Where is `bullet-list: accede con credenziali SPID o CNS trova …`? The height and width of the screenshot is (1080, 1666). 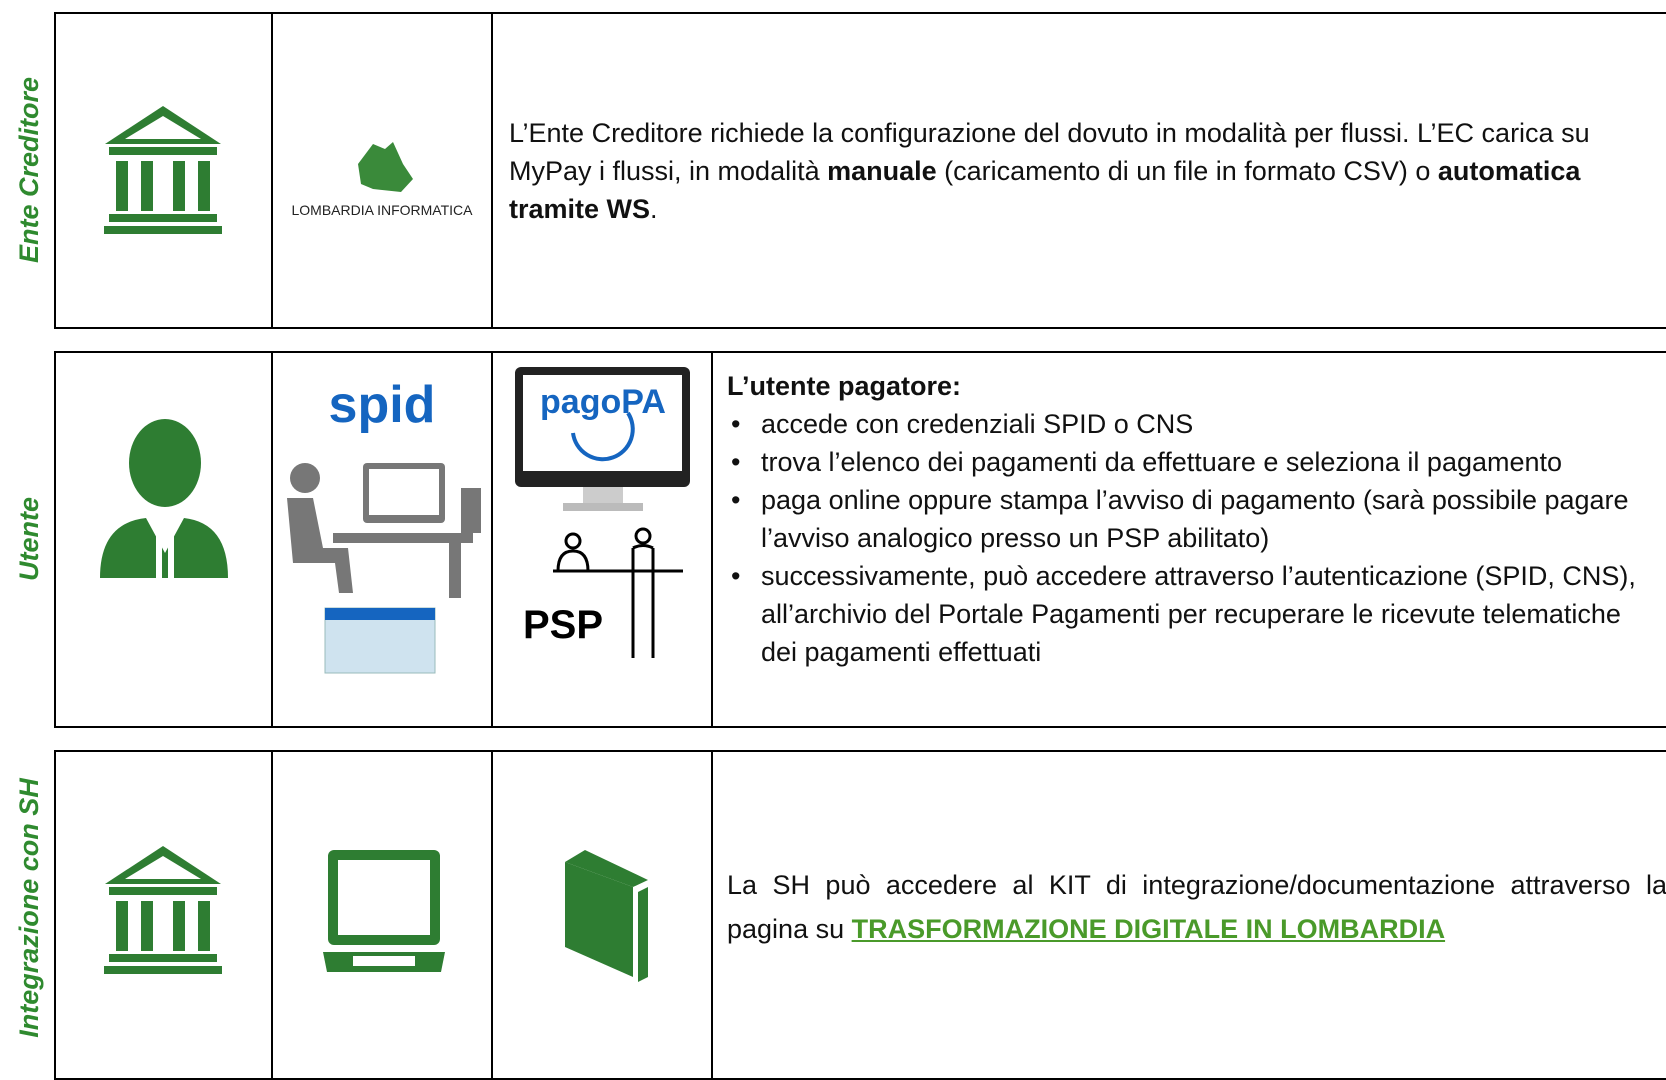
bullet-list: accede con credenziali SPID o CNS trova … is located at coordinates (1192, 538).